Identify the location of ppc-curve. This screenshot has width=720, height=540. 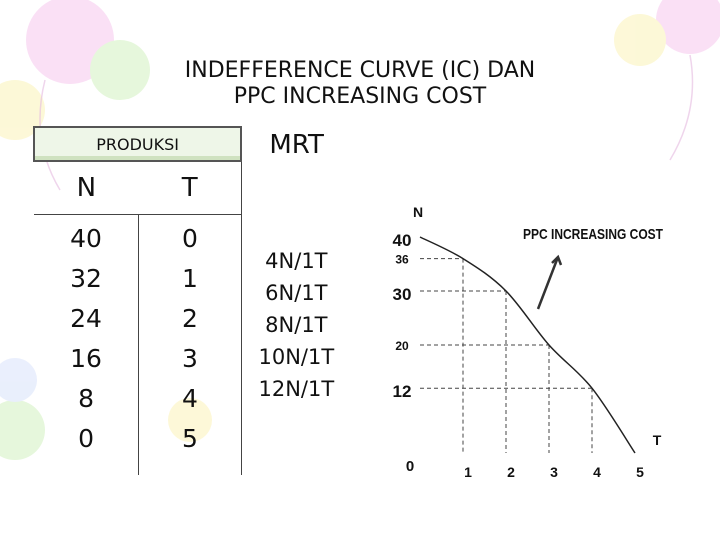
(527, 345).